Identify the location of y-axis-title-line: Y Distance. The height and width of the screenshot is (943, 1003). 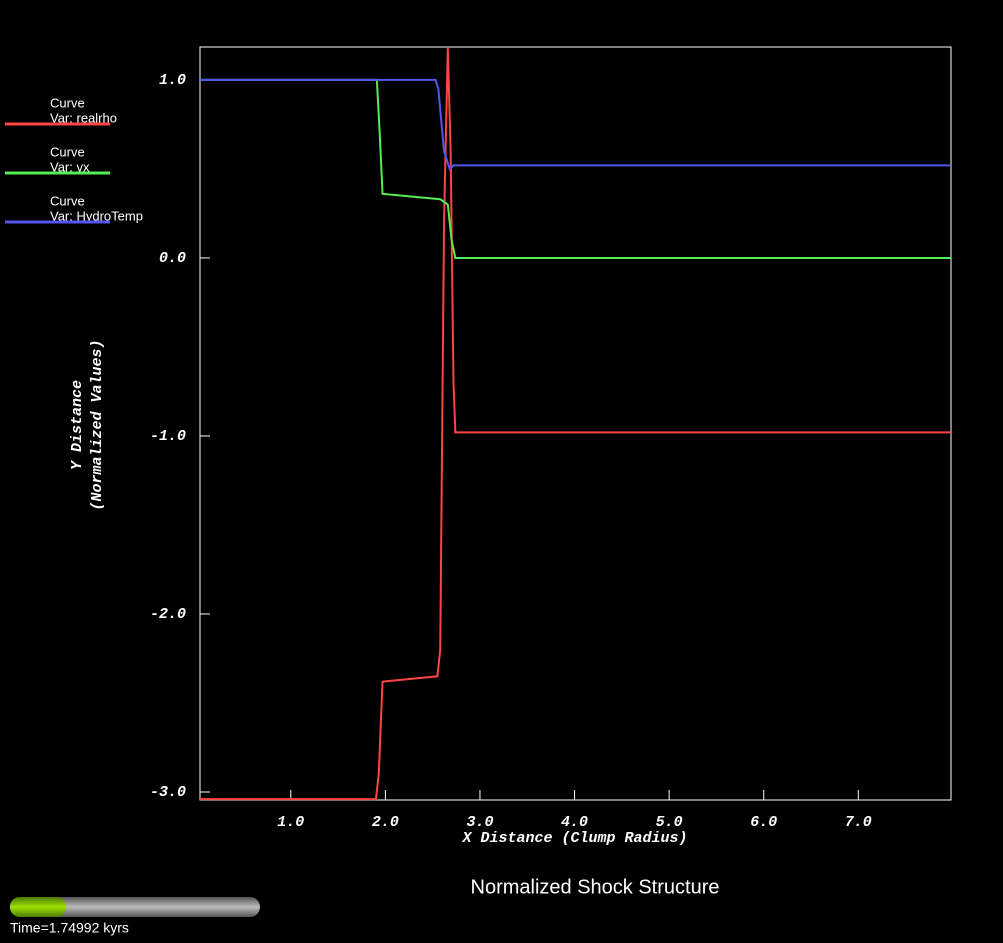
(77, 425).